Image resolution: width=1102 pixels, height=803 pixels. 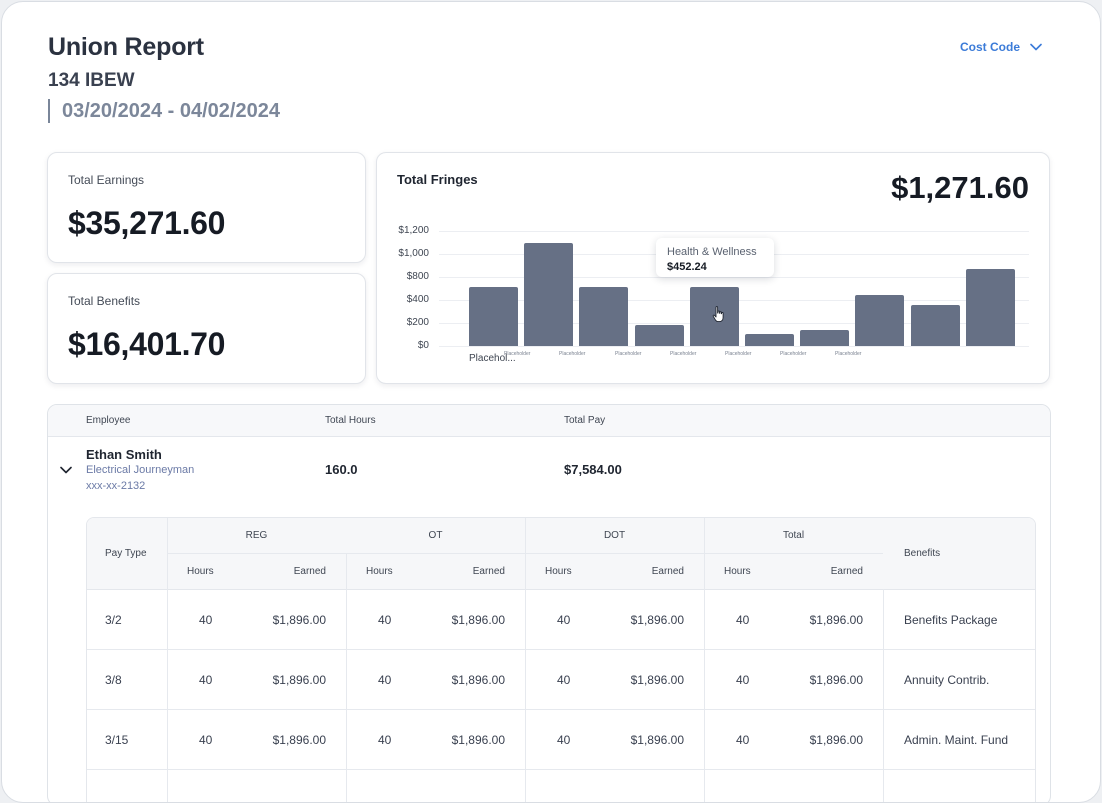 What do you see at coordinates (126, 47) in the screenshot?
I see `page-title: Union Report` at bounding box center [126, 47].